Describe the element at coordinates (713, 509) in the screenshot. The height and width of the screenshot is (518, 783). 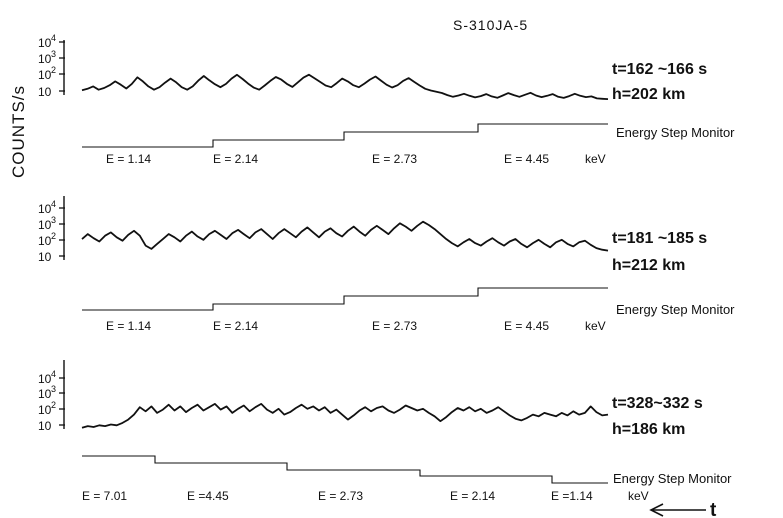
I see `time-arrow-label: t` at that location.